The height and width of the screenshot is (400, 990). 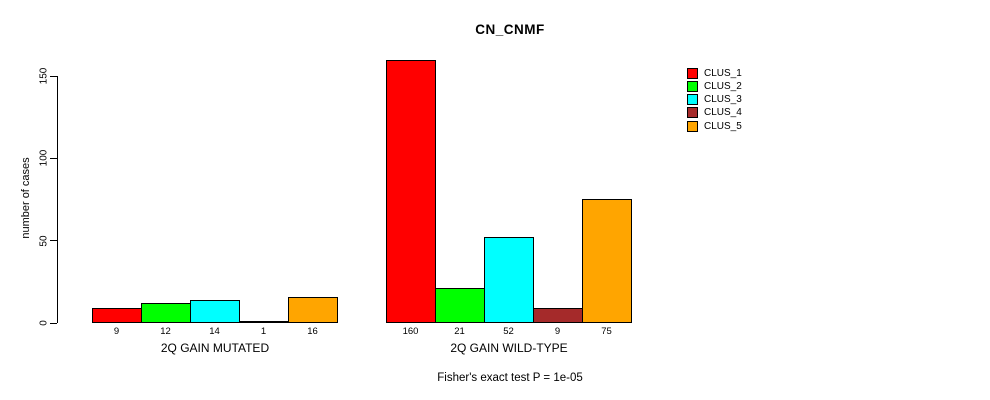 I want to click on annotation-text: Fisher's exact test P = 1e-05, so click(x=510, y=378).